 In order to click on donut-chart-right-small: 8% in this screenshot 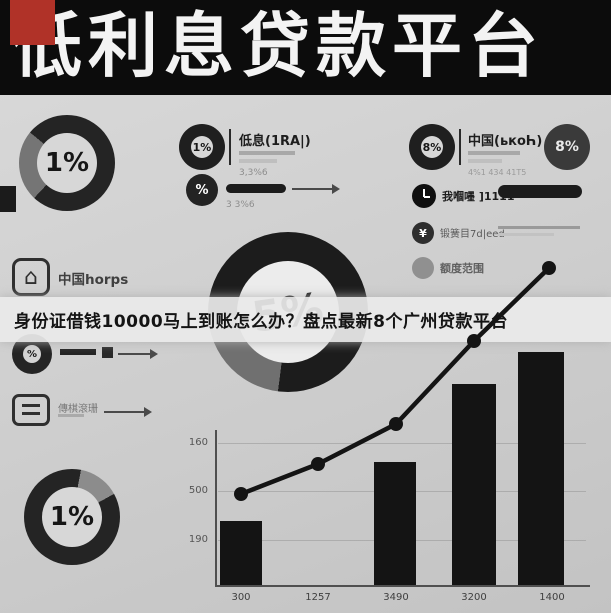, I will do `click(432, 147)`.